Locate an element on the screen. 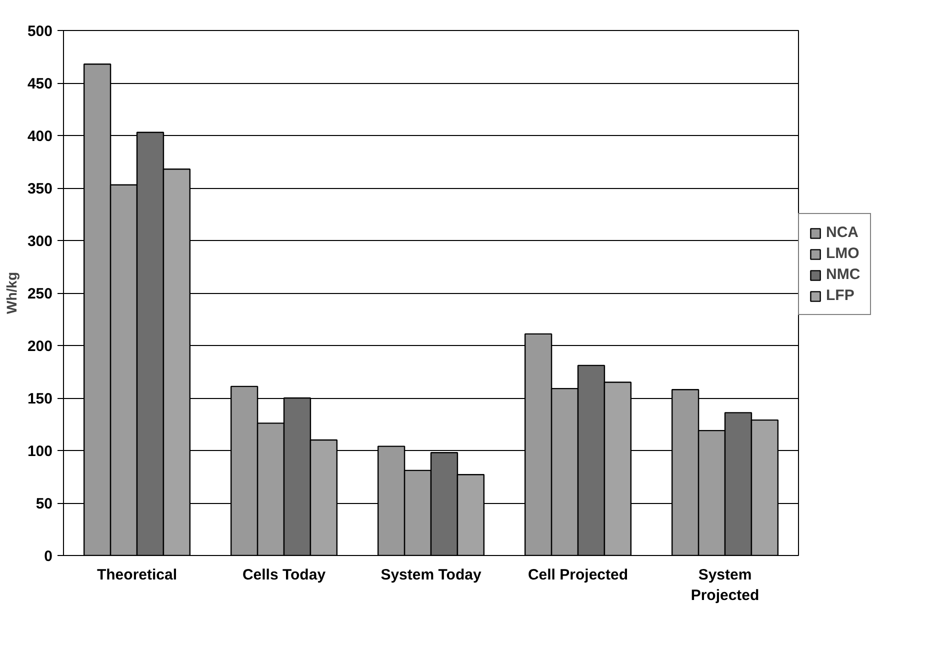 This screenshot has width=948, height=645. x-tick-label: Cells Today is located at coordinates (284, 575).